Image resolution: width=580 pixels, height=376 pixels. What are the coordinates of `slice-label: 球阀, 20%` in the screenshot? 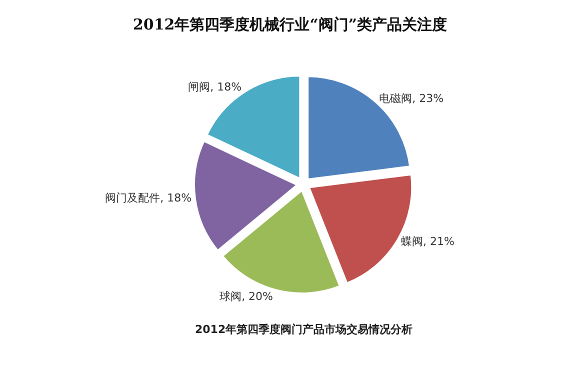 It's located at (247, 296).